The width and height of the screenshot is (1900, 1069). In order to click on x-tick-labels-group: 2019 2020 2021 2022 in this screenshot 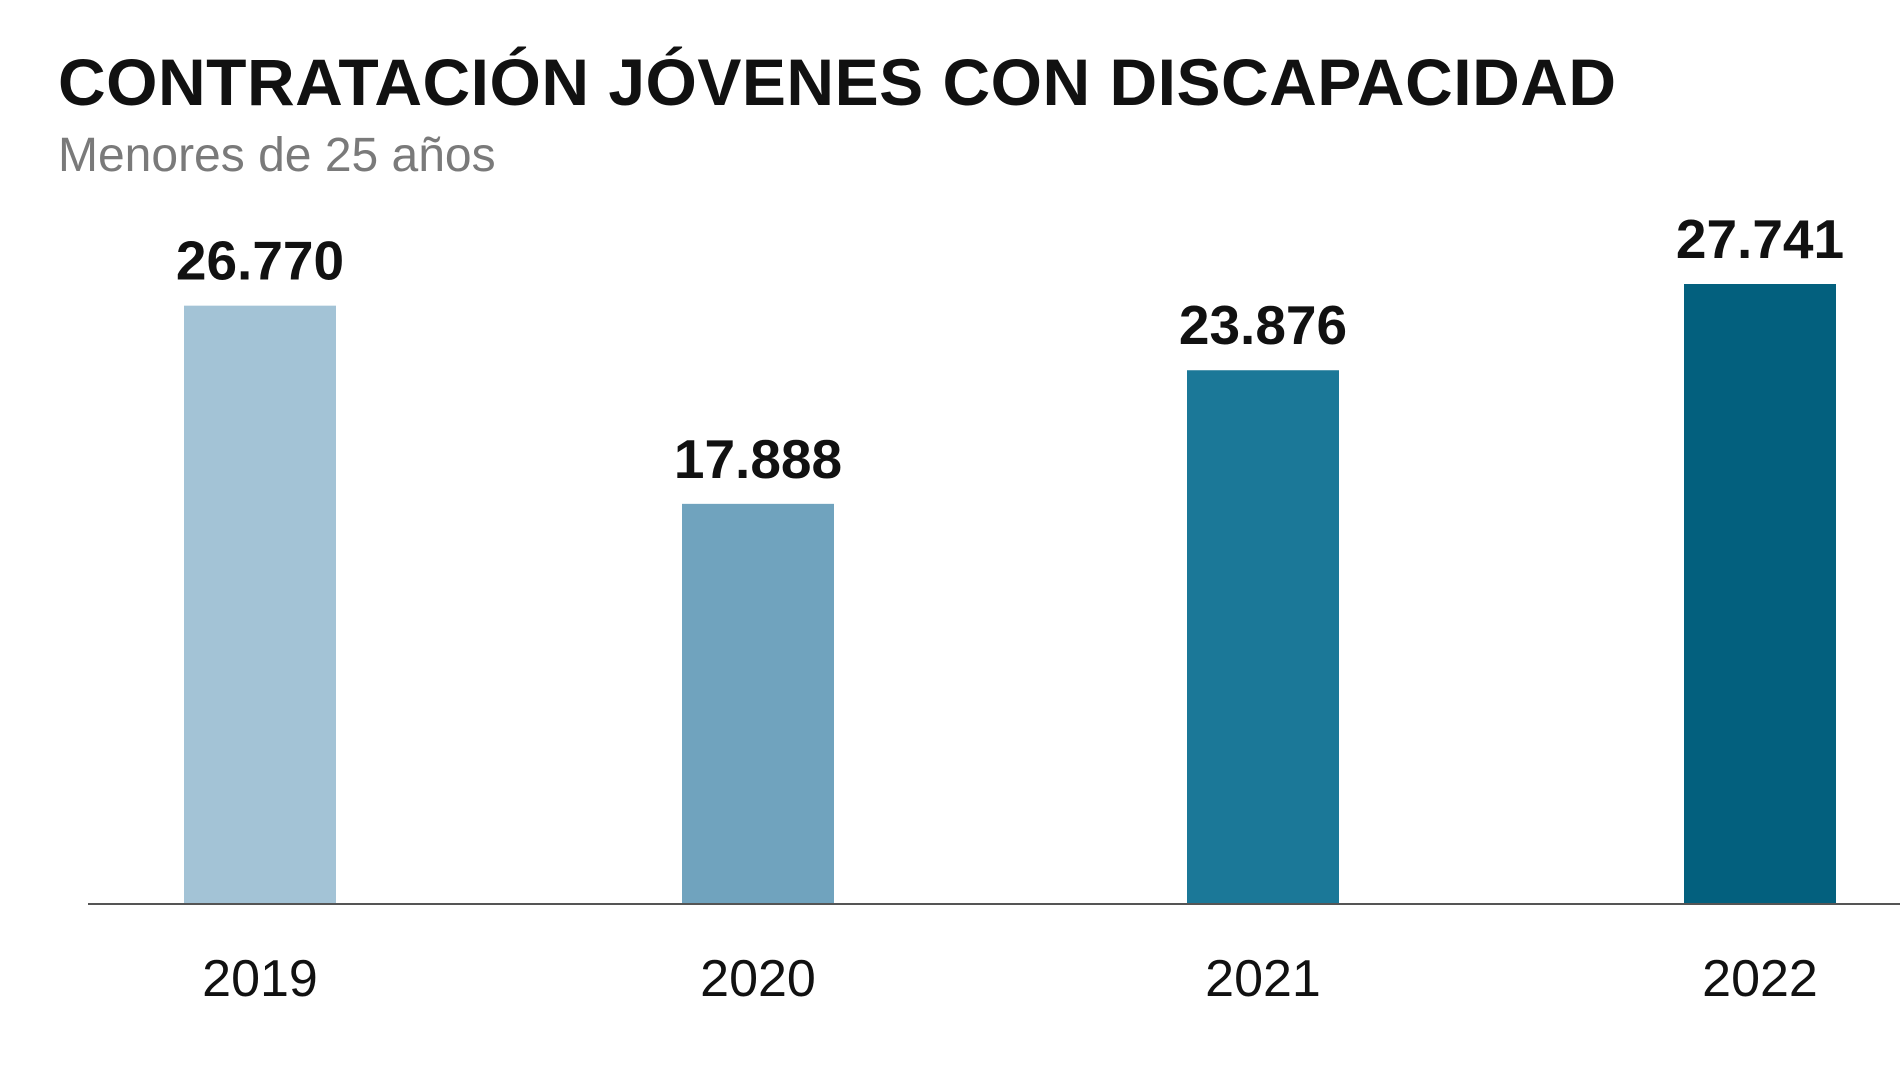, I will do `click(1010, 979)`.